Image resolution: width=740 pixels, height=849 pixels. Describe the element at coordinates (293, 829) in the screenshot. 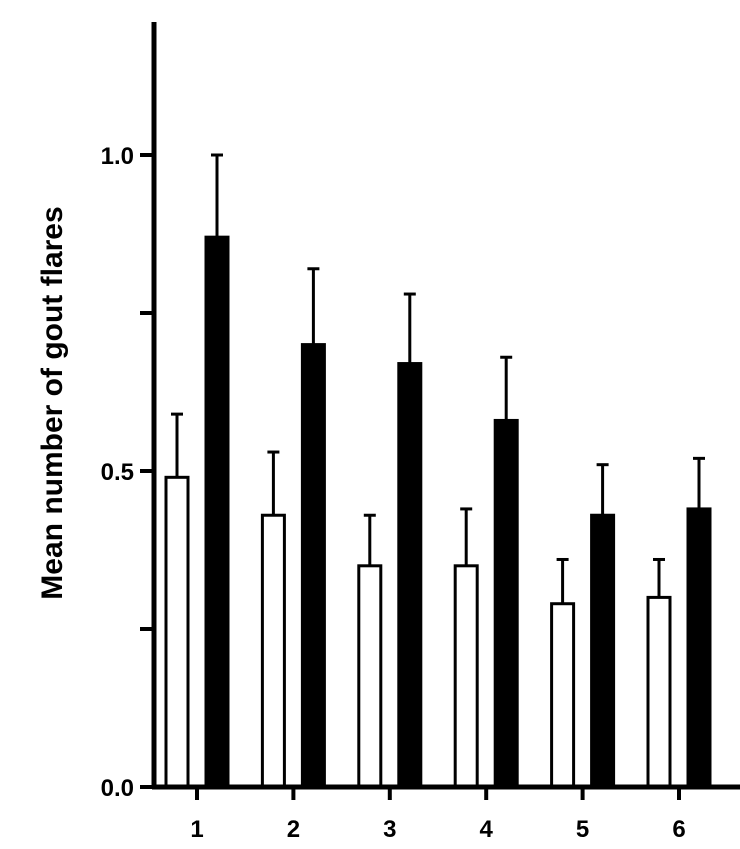

I see `x-tick-label: 2` at that location.